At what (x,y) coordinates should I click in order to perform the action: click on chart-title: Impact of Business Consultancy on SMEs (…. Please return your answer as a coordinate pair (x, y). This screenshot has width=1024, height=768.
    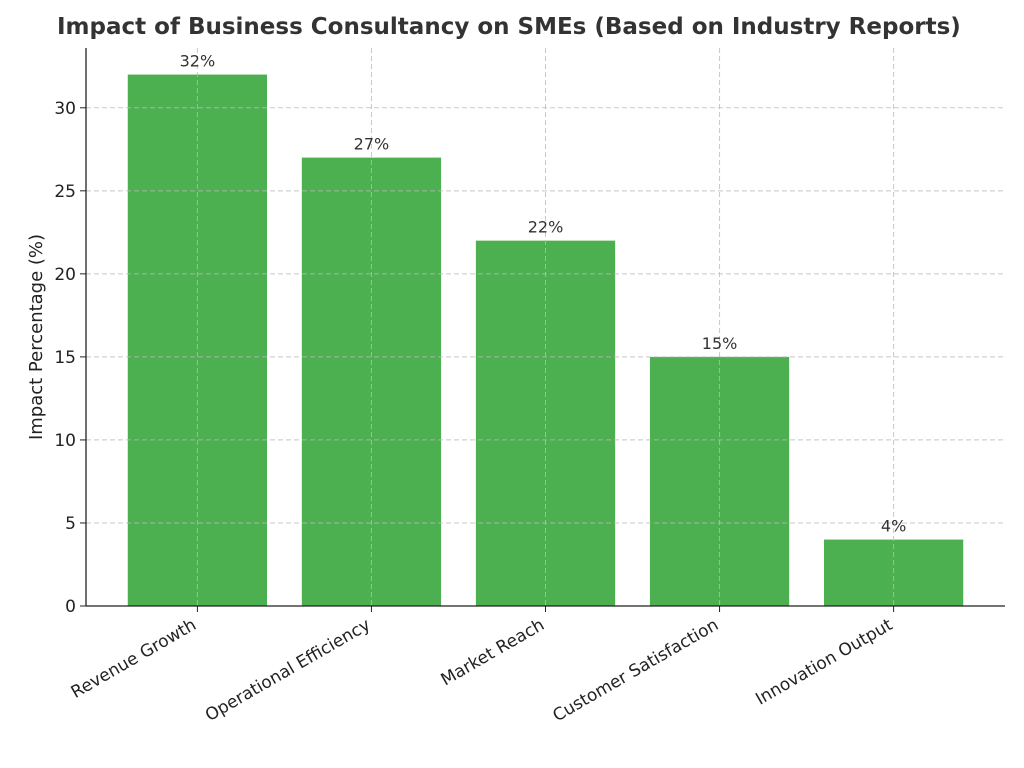
    Looking at the image, I should click on (509, 27).